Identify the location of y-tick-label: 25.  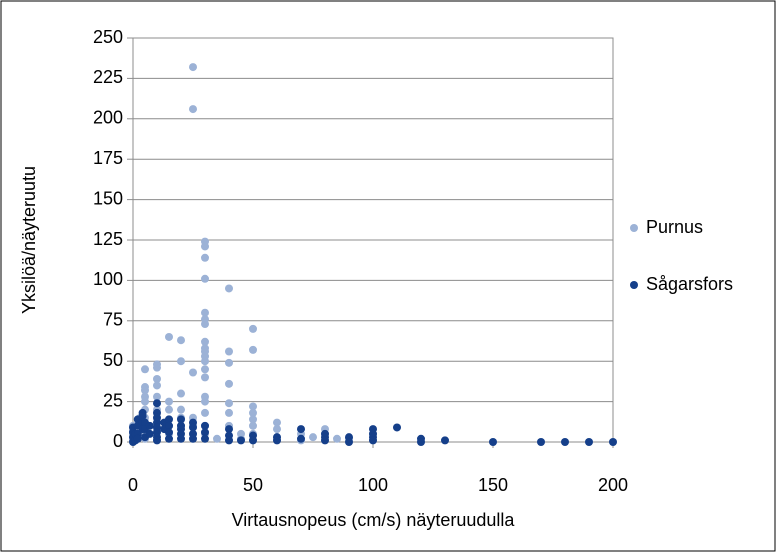
(113, 400).